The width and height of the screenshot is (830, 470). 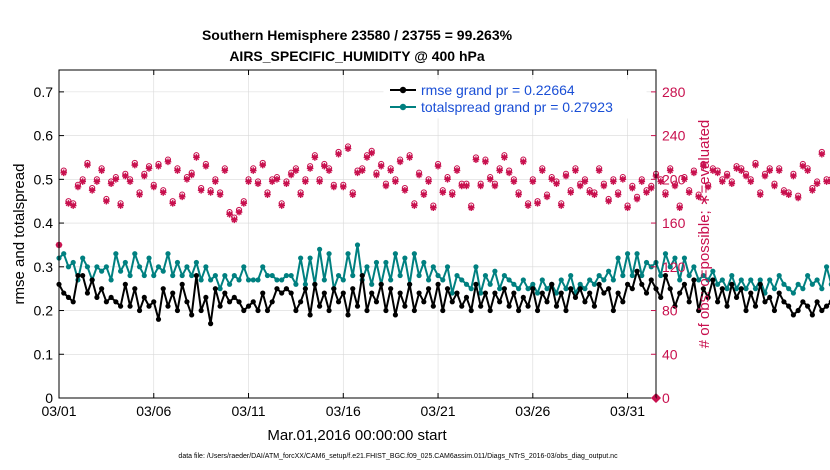 What do you see at coordinates (532, 411) in the screenshot?
I see `tick-label-x: 03/26` at bounding box center [532, 411].